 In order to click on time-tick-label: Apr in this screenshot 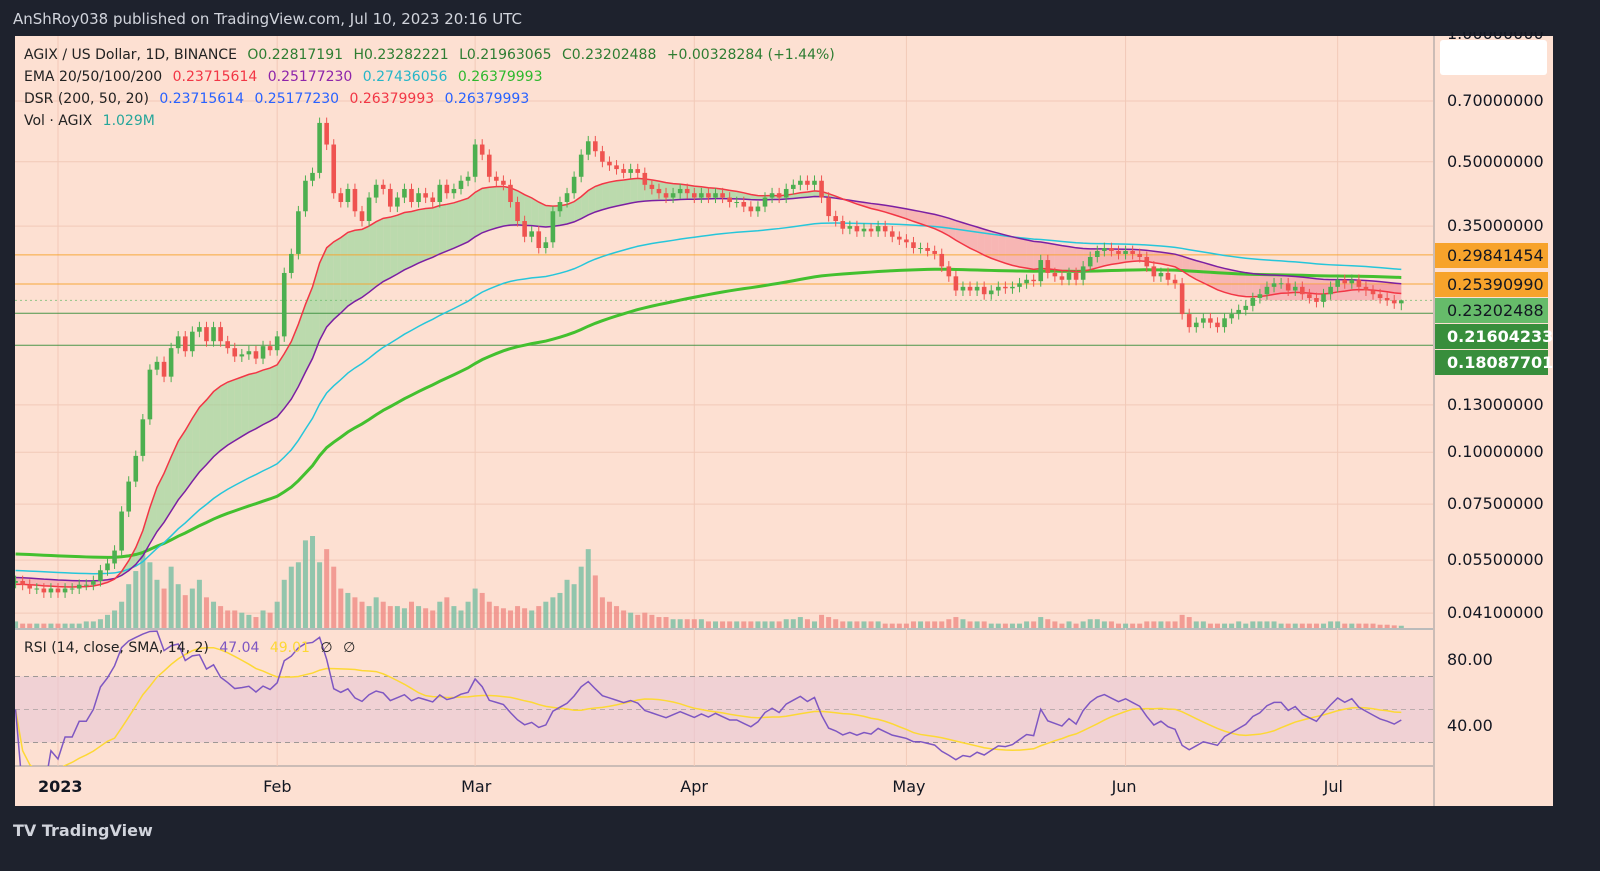, I will do `click(694, 786)`.